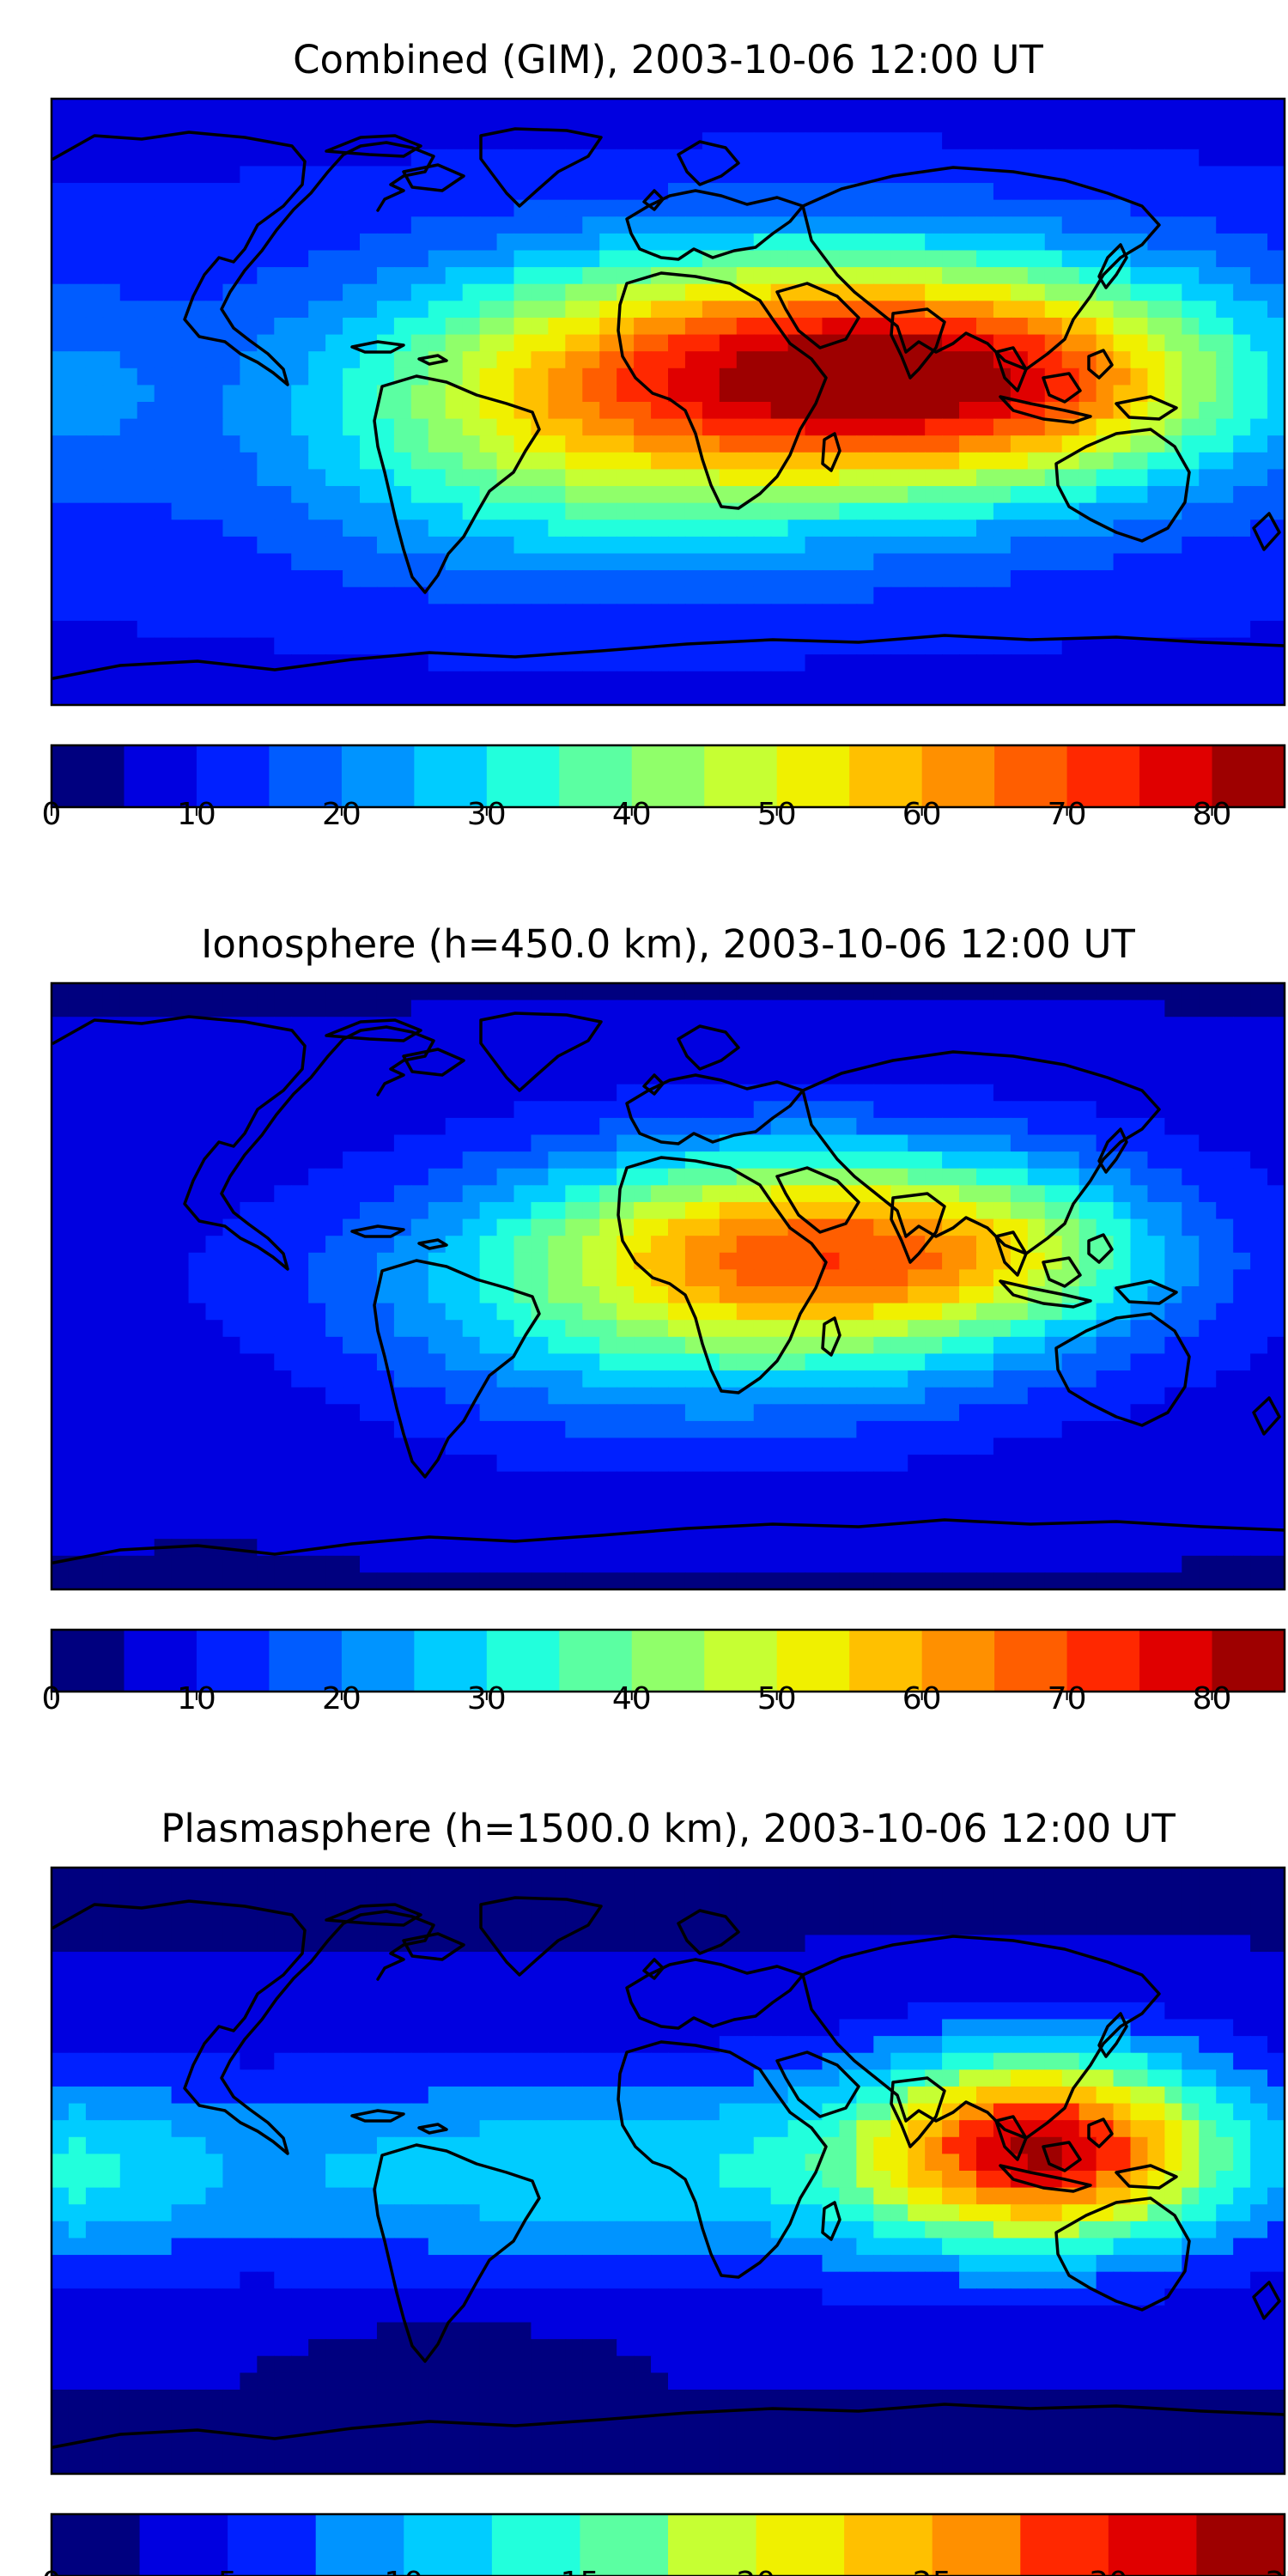 The image size is (1288, 2576). What do you see at coordinates (228, 2571) in the screenshot?
I see `colorbar-tick-label: 5` at bounding box center [228, 2571].